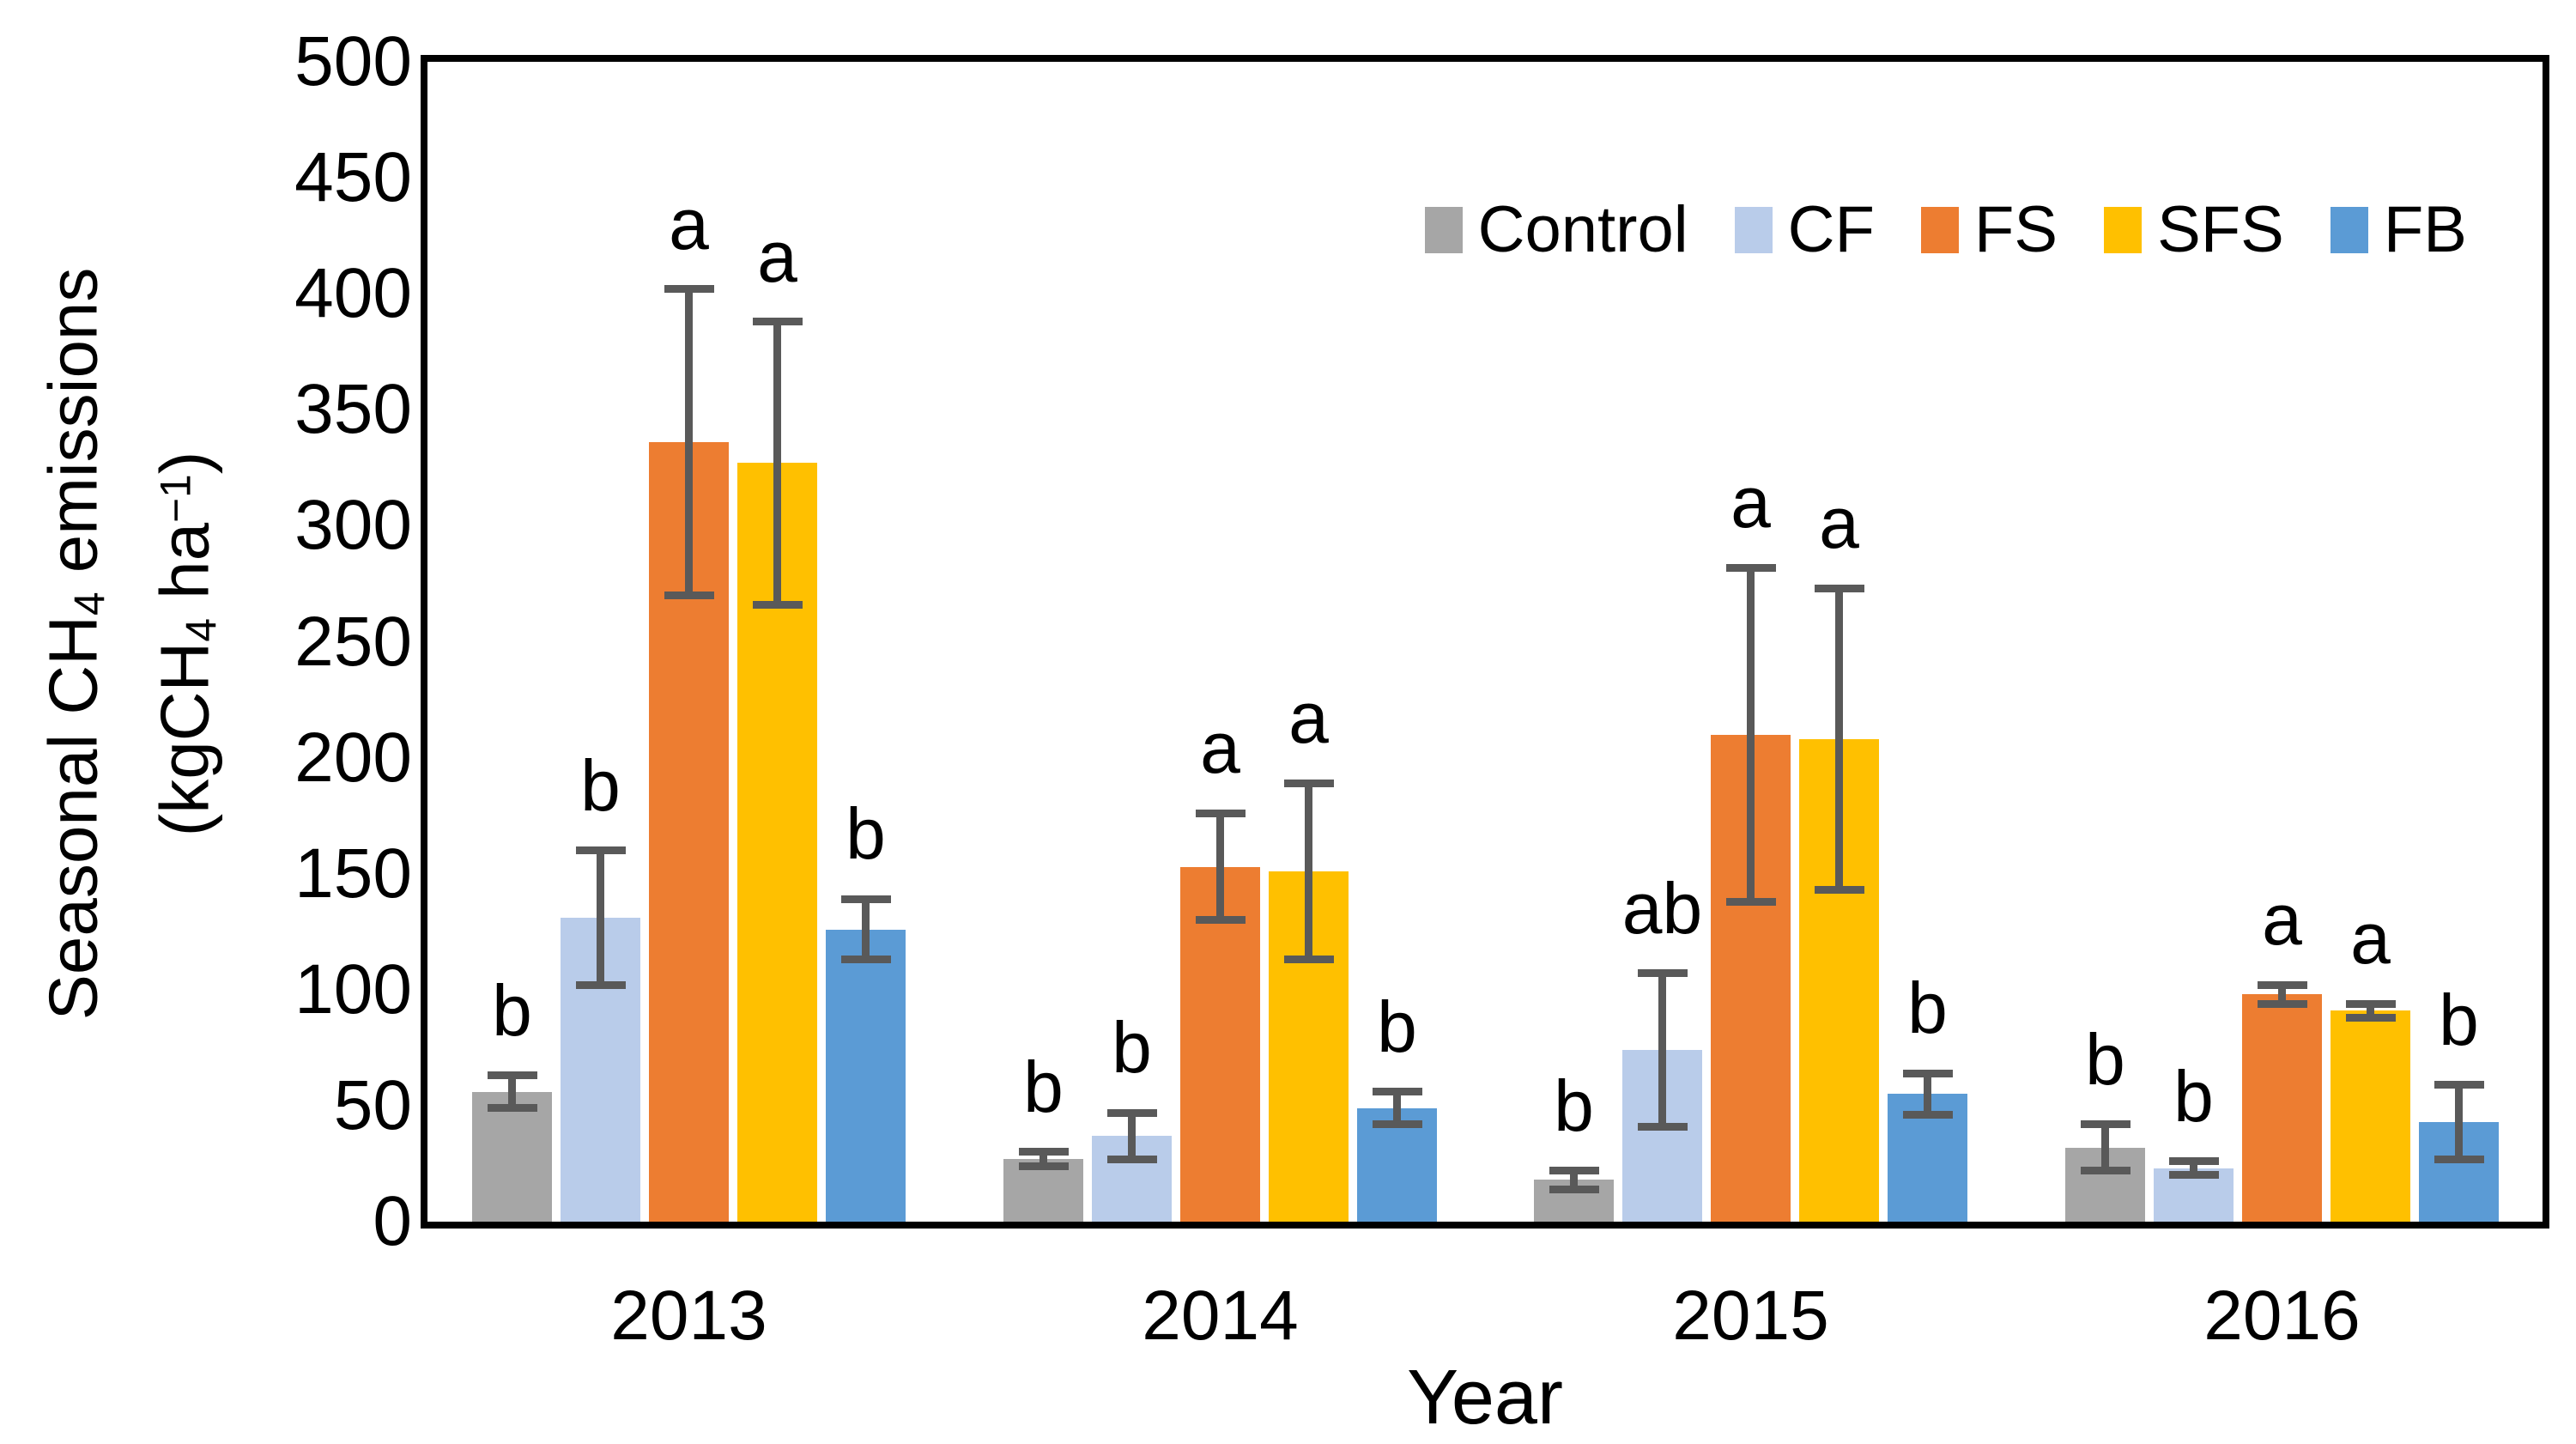  What do you see at coordinates (2370, 1011) in the screenshot?
I see `error-bar-SFS-2016` at bounding box center [2370, 1011].